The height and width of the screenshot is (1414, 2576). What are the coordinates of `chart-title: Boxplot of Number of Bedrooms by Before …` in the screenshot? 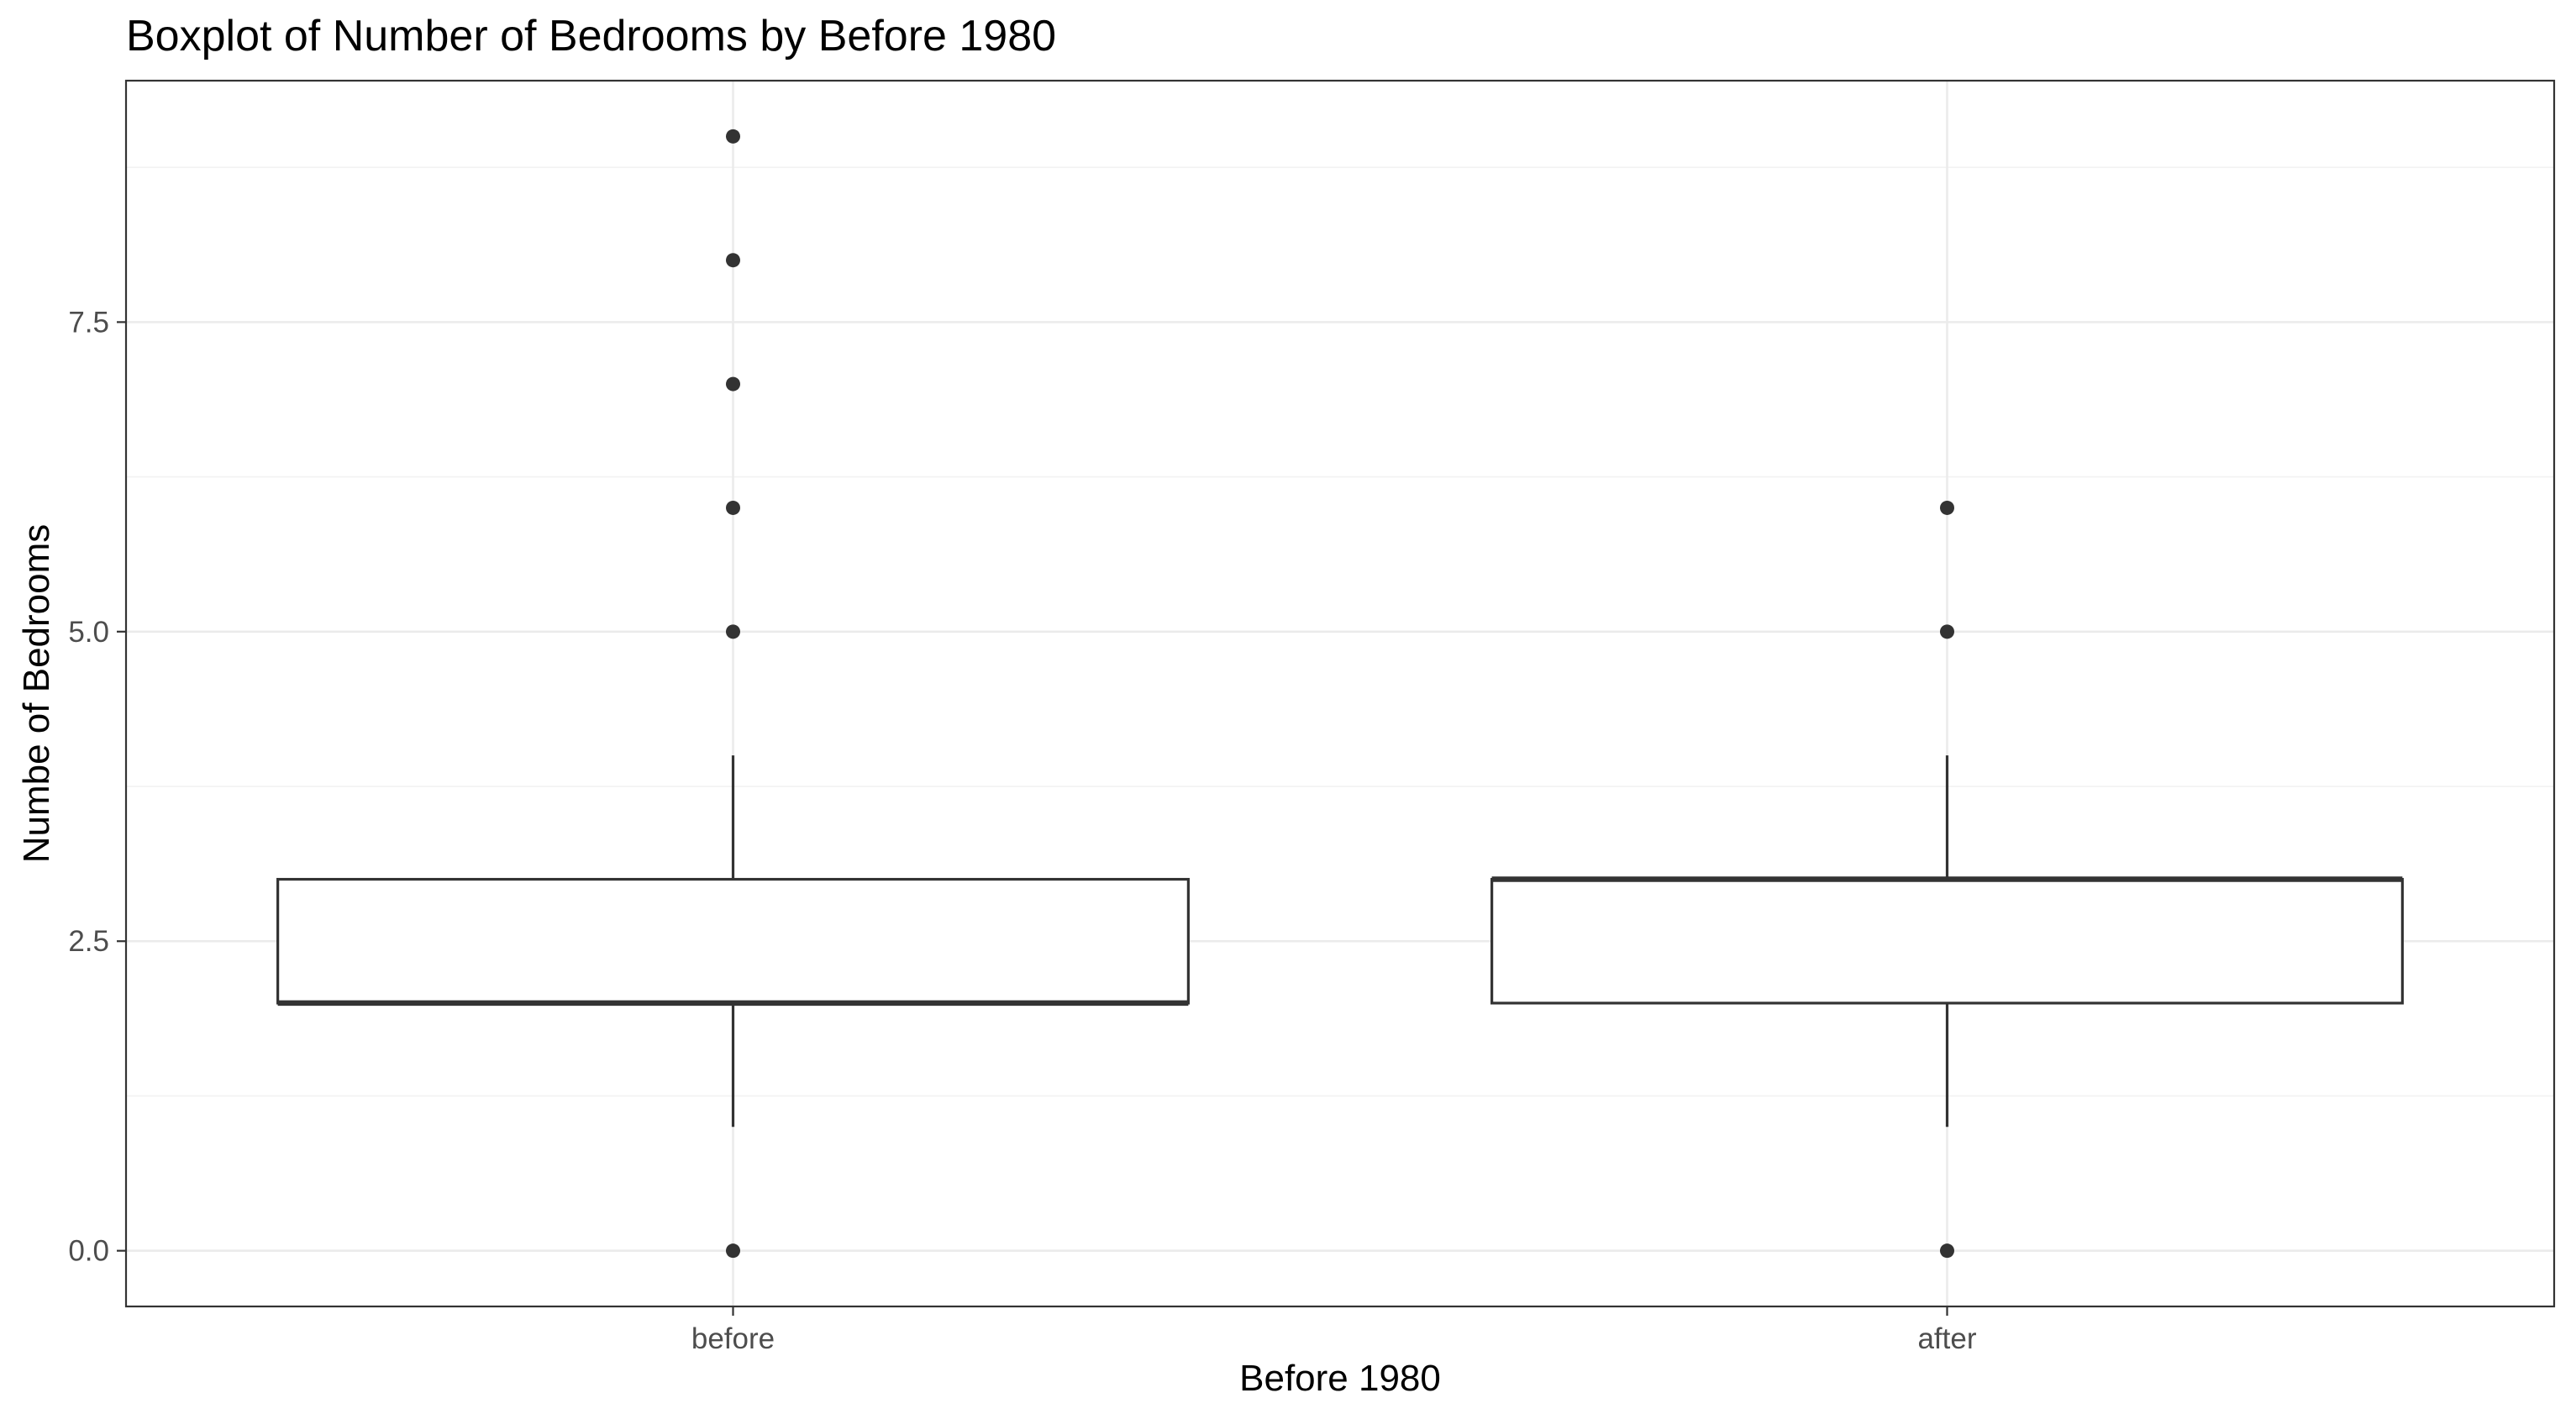 It's located at (591, 36).